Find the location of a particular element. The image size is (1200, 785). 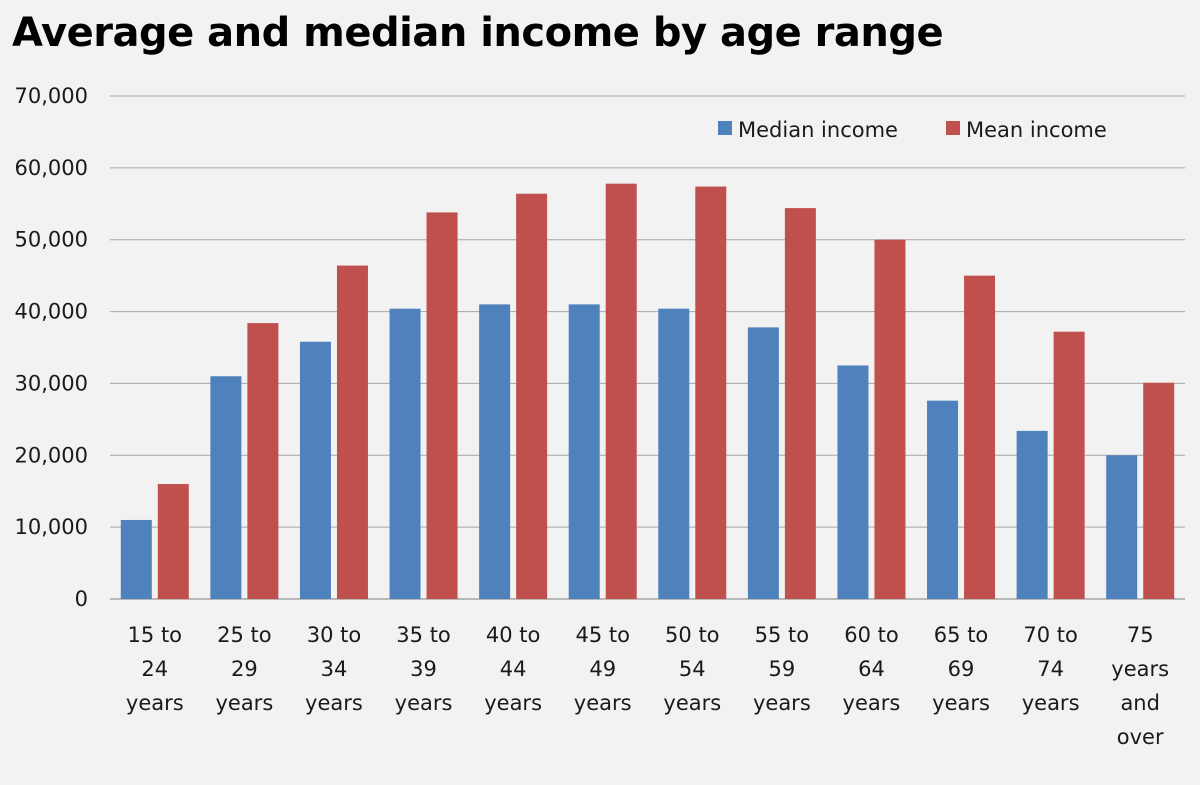

x-tick-label: 35 to is located at coordinates (423, 635).